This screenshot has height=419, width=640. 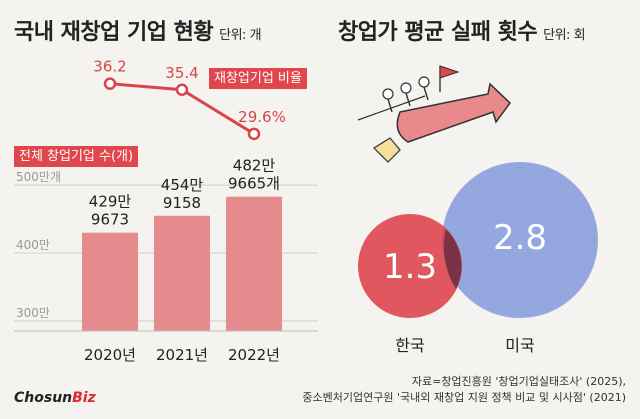 What do you see at coordinates (254, 184) in the screenshot?
I see `bar-value-label: 9665개` at bounding box center [254, 184].